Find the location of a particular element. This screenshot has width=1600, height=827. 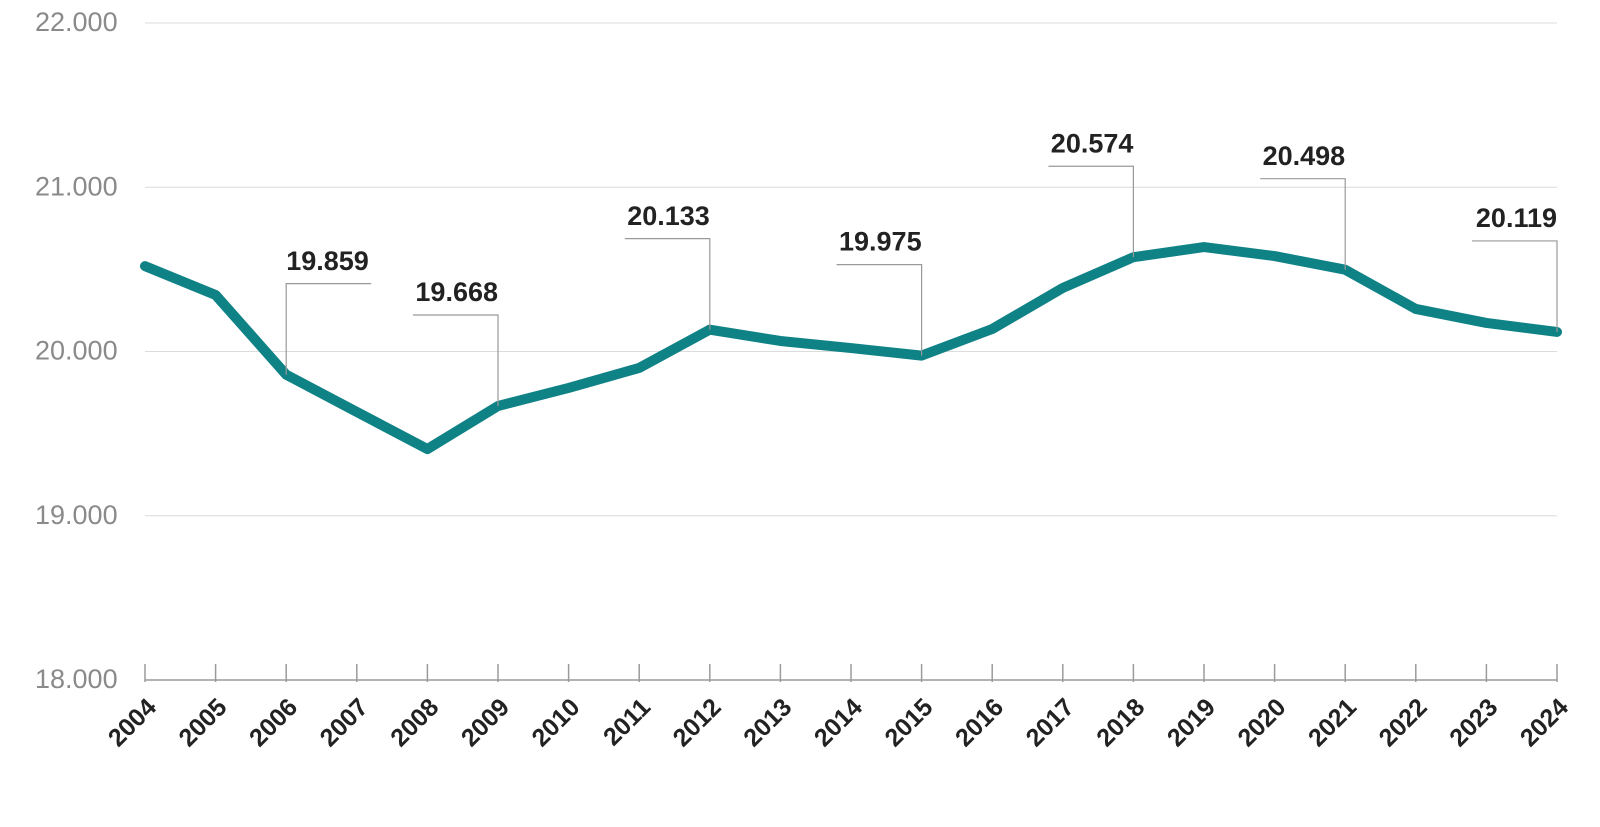

value-label: 19.859 is located at coordinates (327, 261).